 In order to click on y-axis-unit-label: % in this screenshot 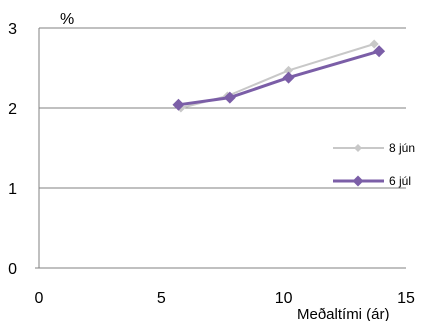, I will do `click(67, 19)`.